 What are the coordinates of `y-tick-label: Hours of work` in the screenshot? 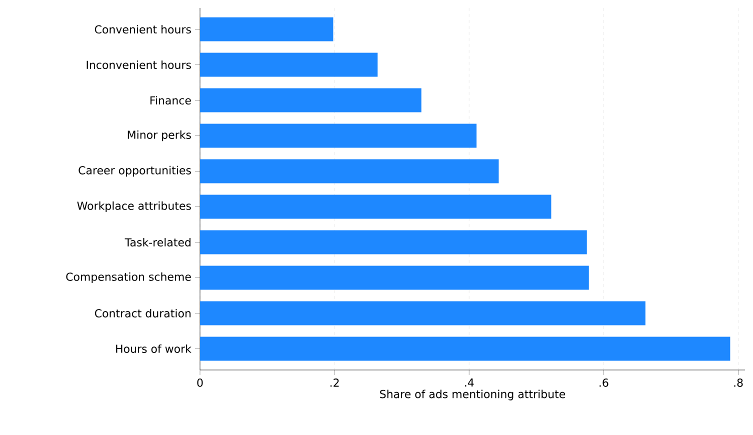 It's located at (154, 348).